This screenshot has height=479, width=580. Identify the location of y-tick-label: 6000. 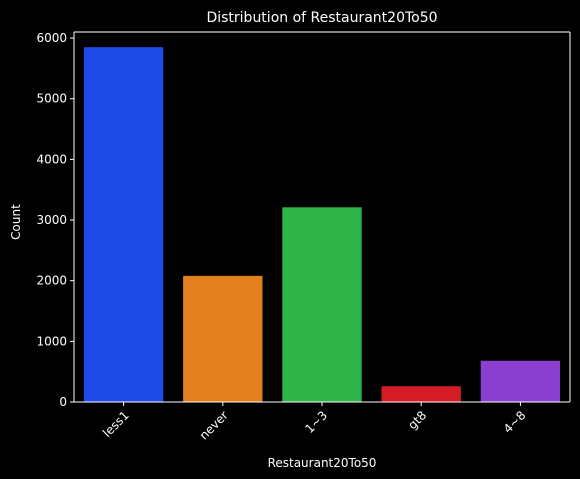
(51, 38).